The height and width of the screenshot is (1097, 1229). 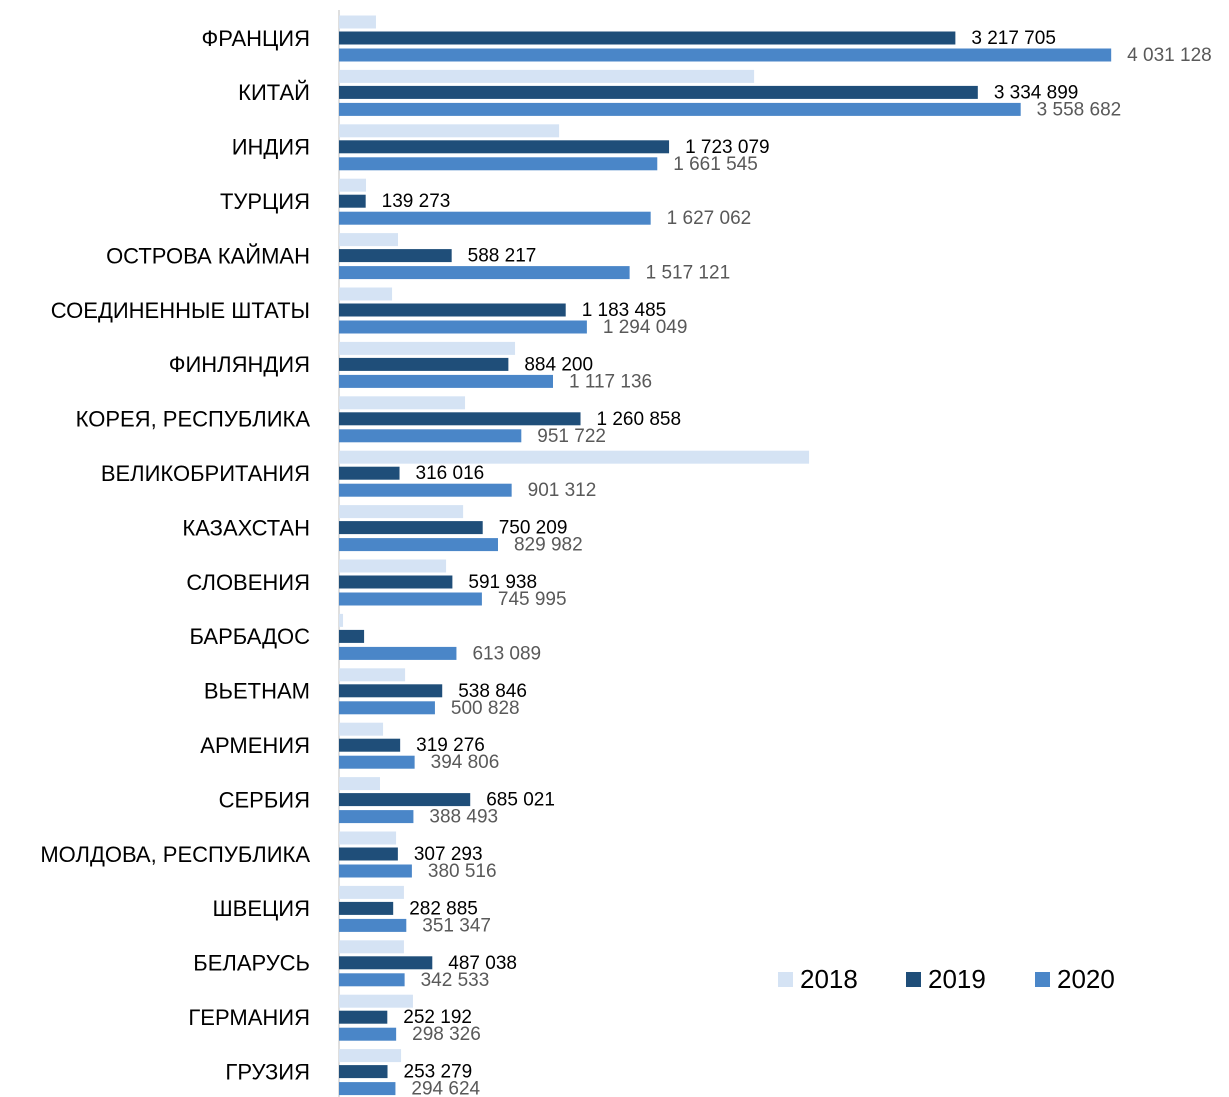 What do you see at coordinates (251, 963) in the screenshot?
I see `category-label: БЕЛАРУСЬ` at bounding box center [251, 963].